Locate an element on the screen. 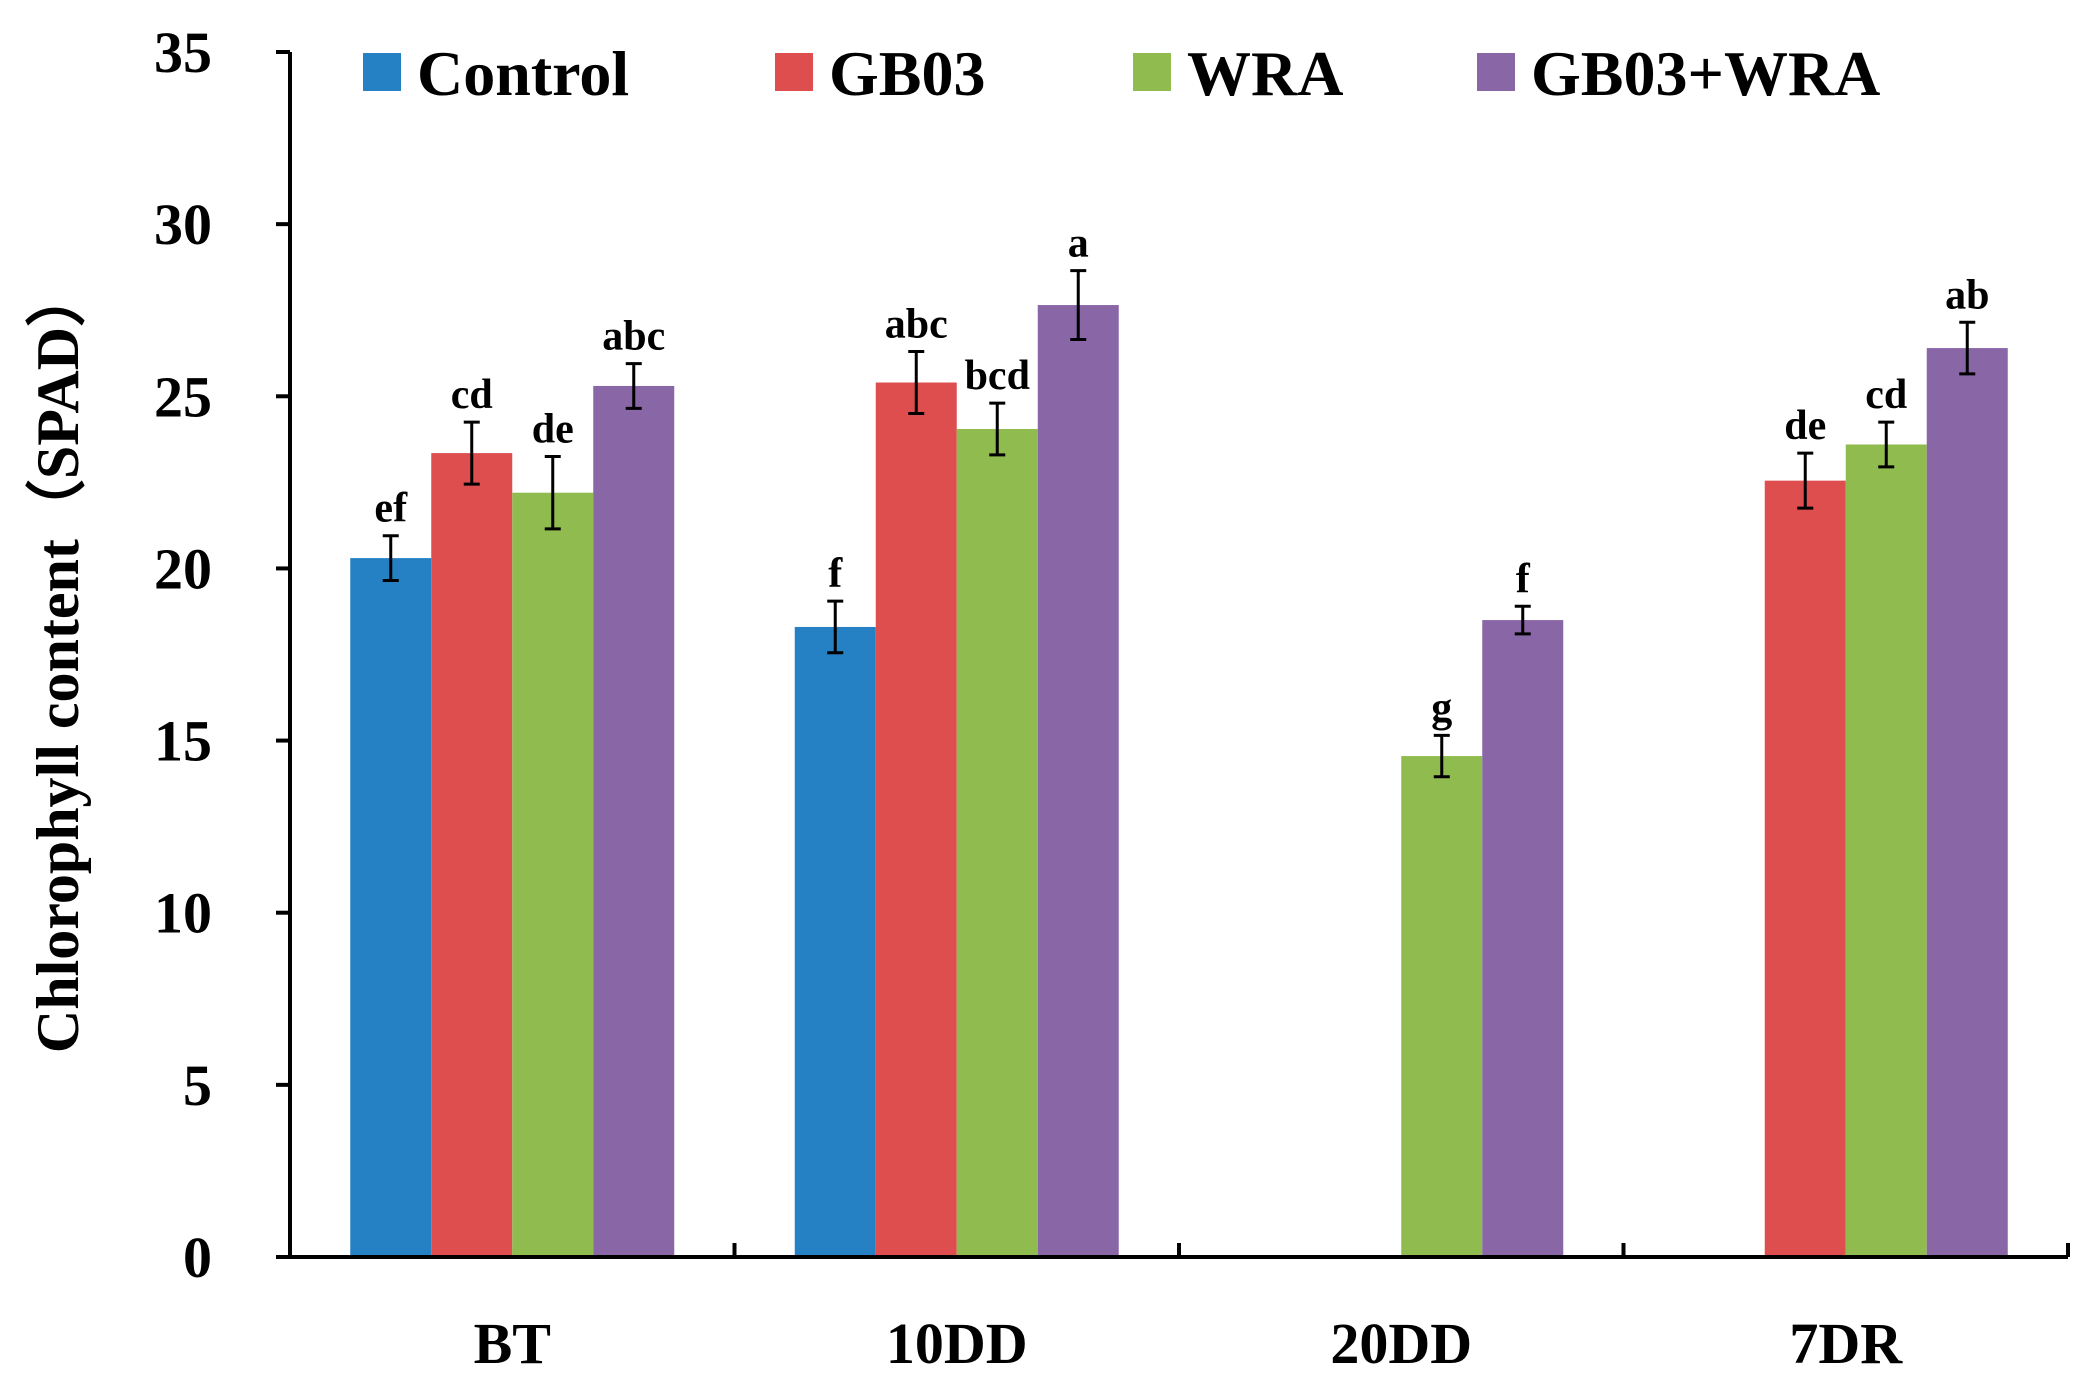 The width and height of the screenshot is (2080, 1384). bar-wra-7dr is located at coordinates (1886, 850).